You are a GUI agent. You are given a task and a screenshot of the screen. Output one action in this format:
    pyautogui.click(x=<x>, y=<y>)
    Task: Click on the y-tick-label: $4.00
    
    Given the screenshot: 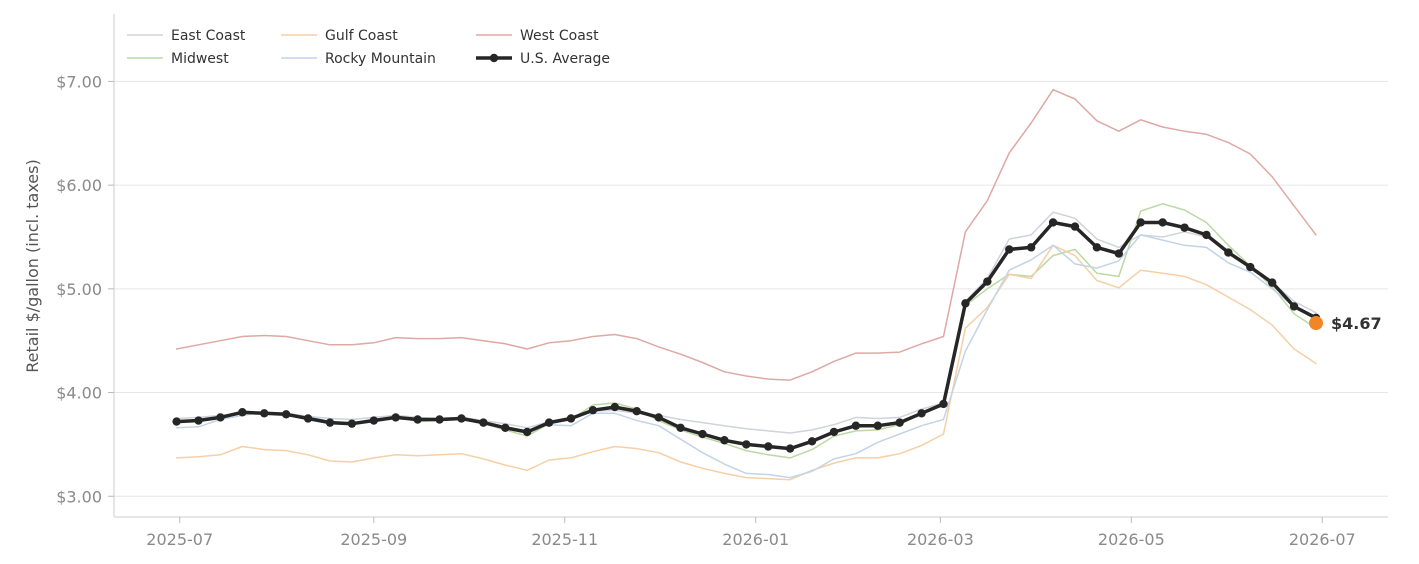 What is the action you would take?
    pyautogui.click(x=79, y=393)
    